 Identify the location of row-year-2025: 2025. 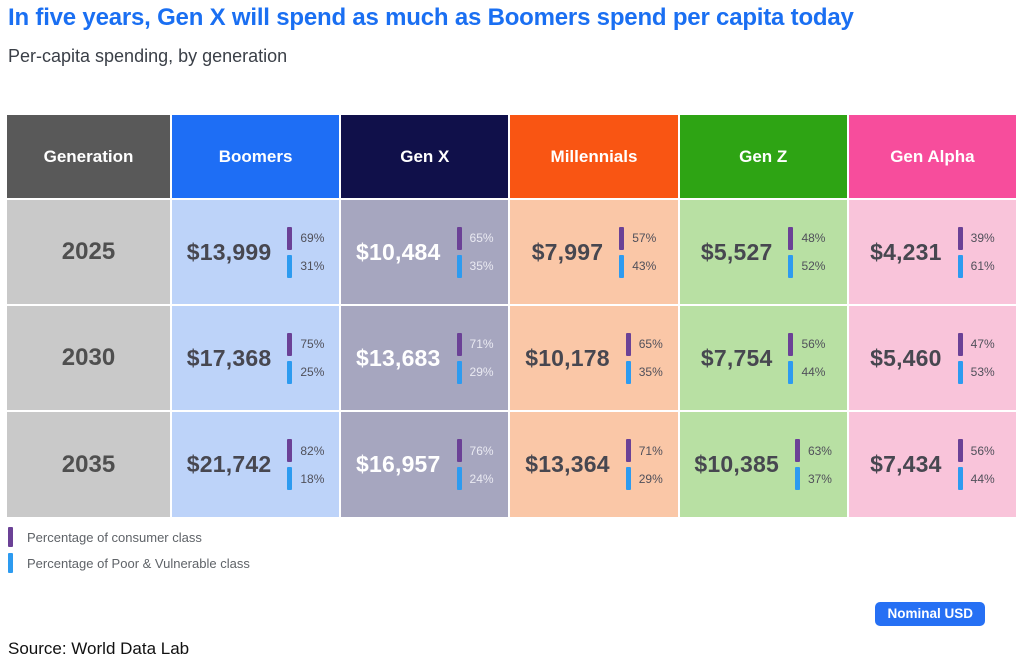
(88, 252).